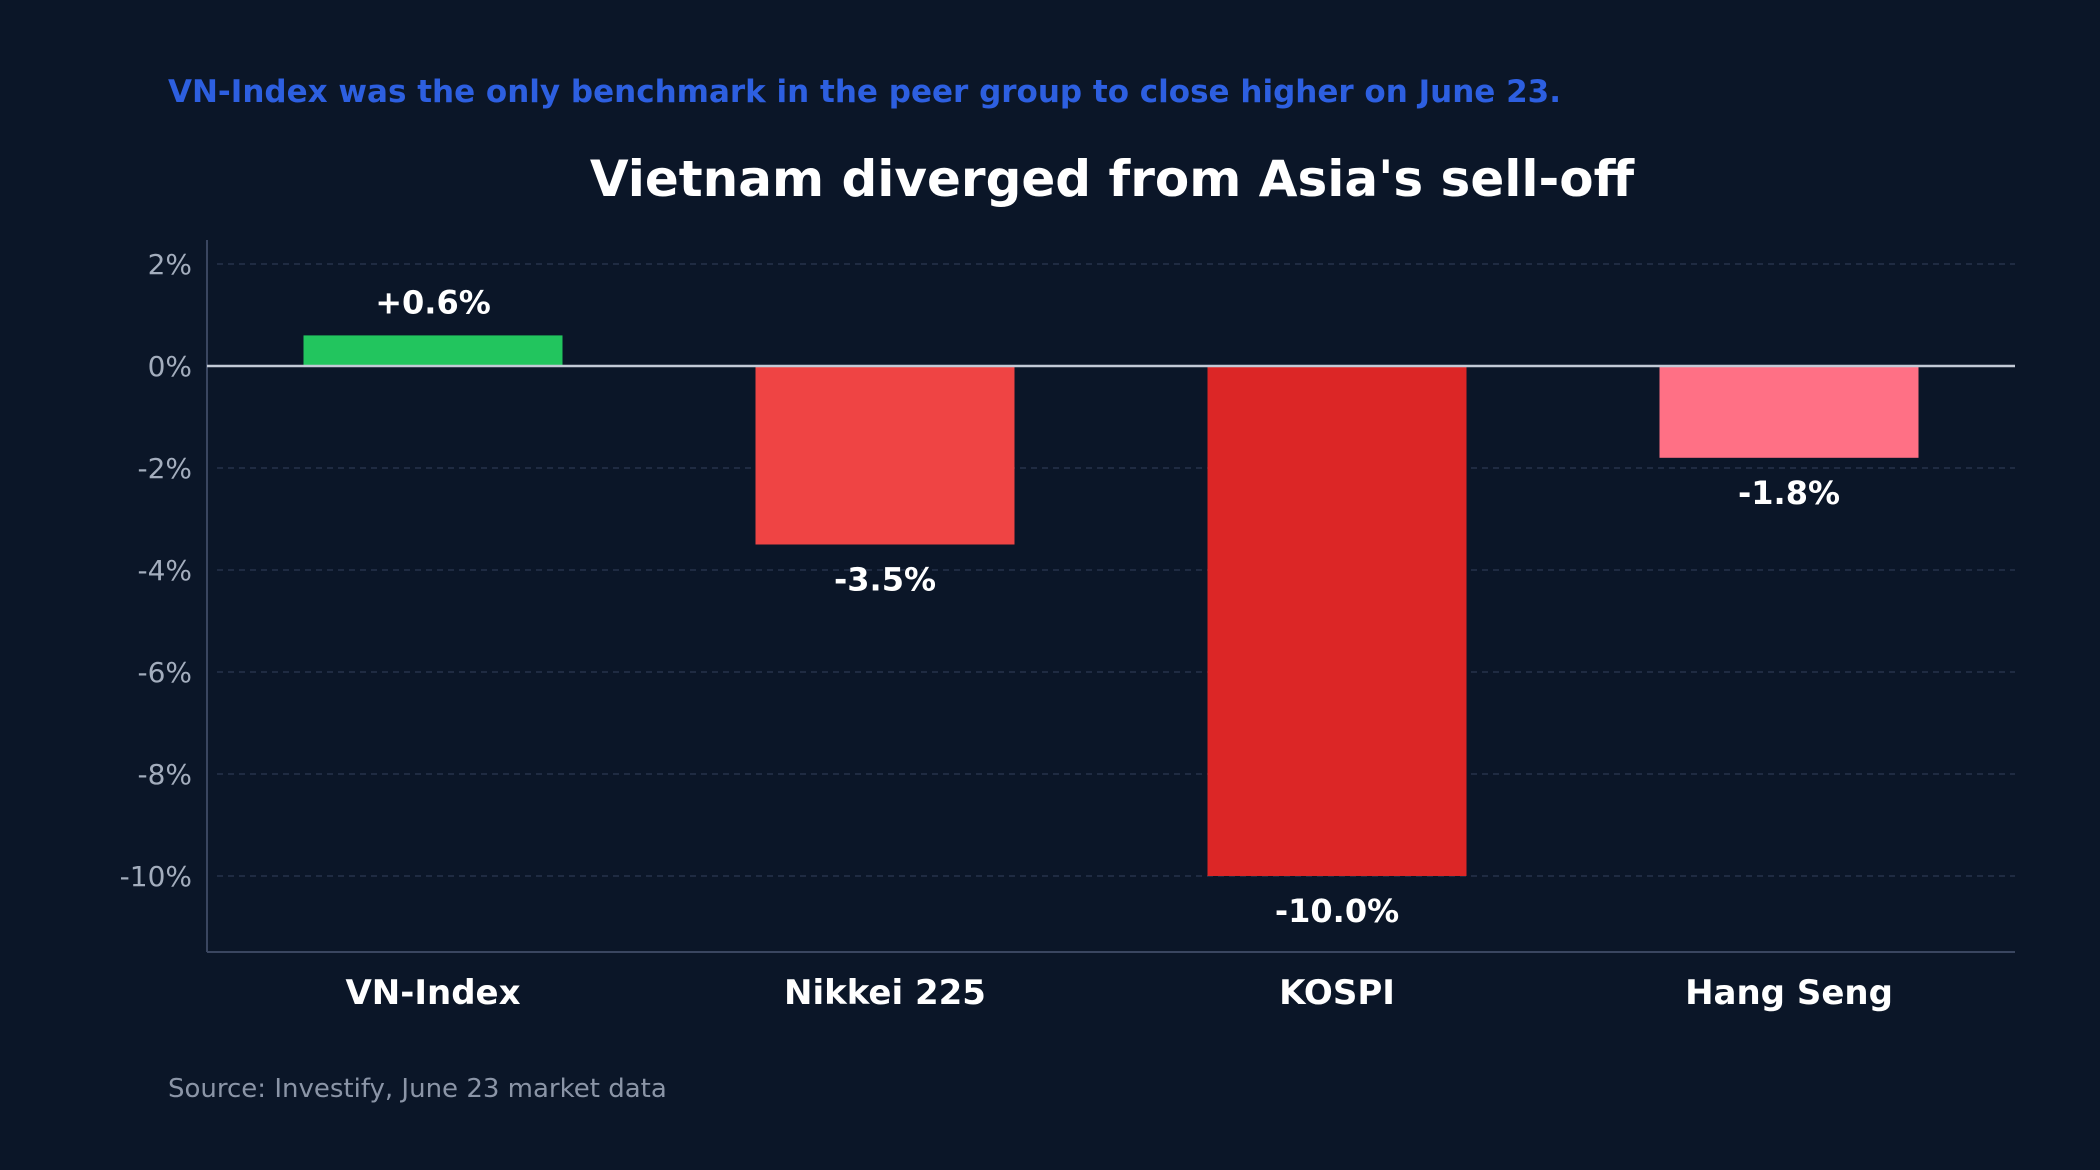 This screenshot has width=2100, height=1170. I want to click on source-note: Source: Investify, June 23 market data, so click(417, 1089).